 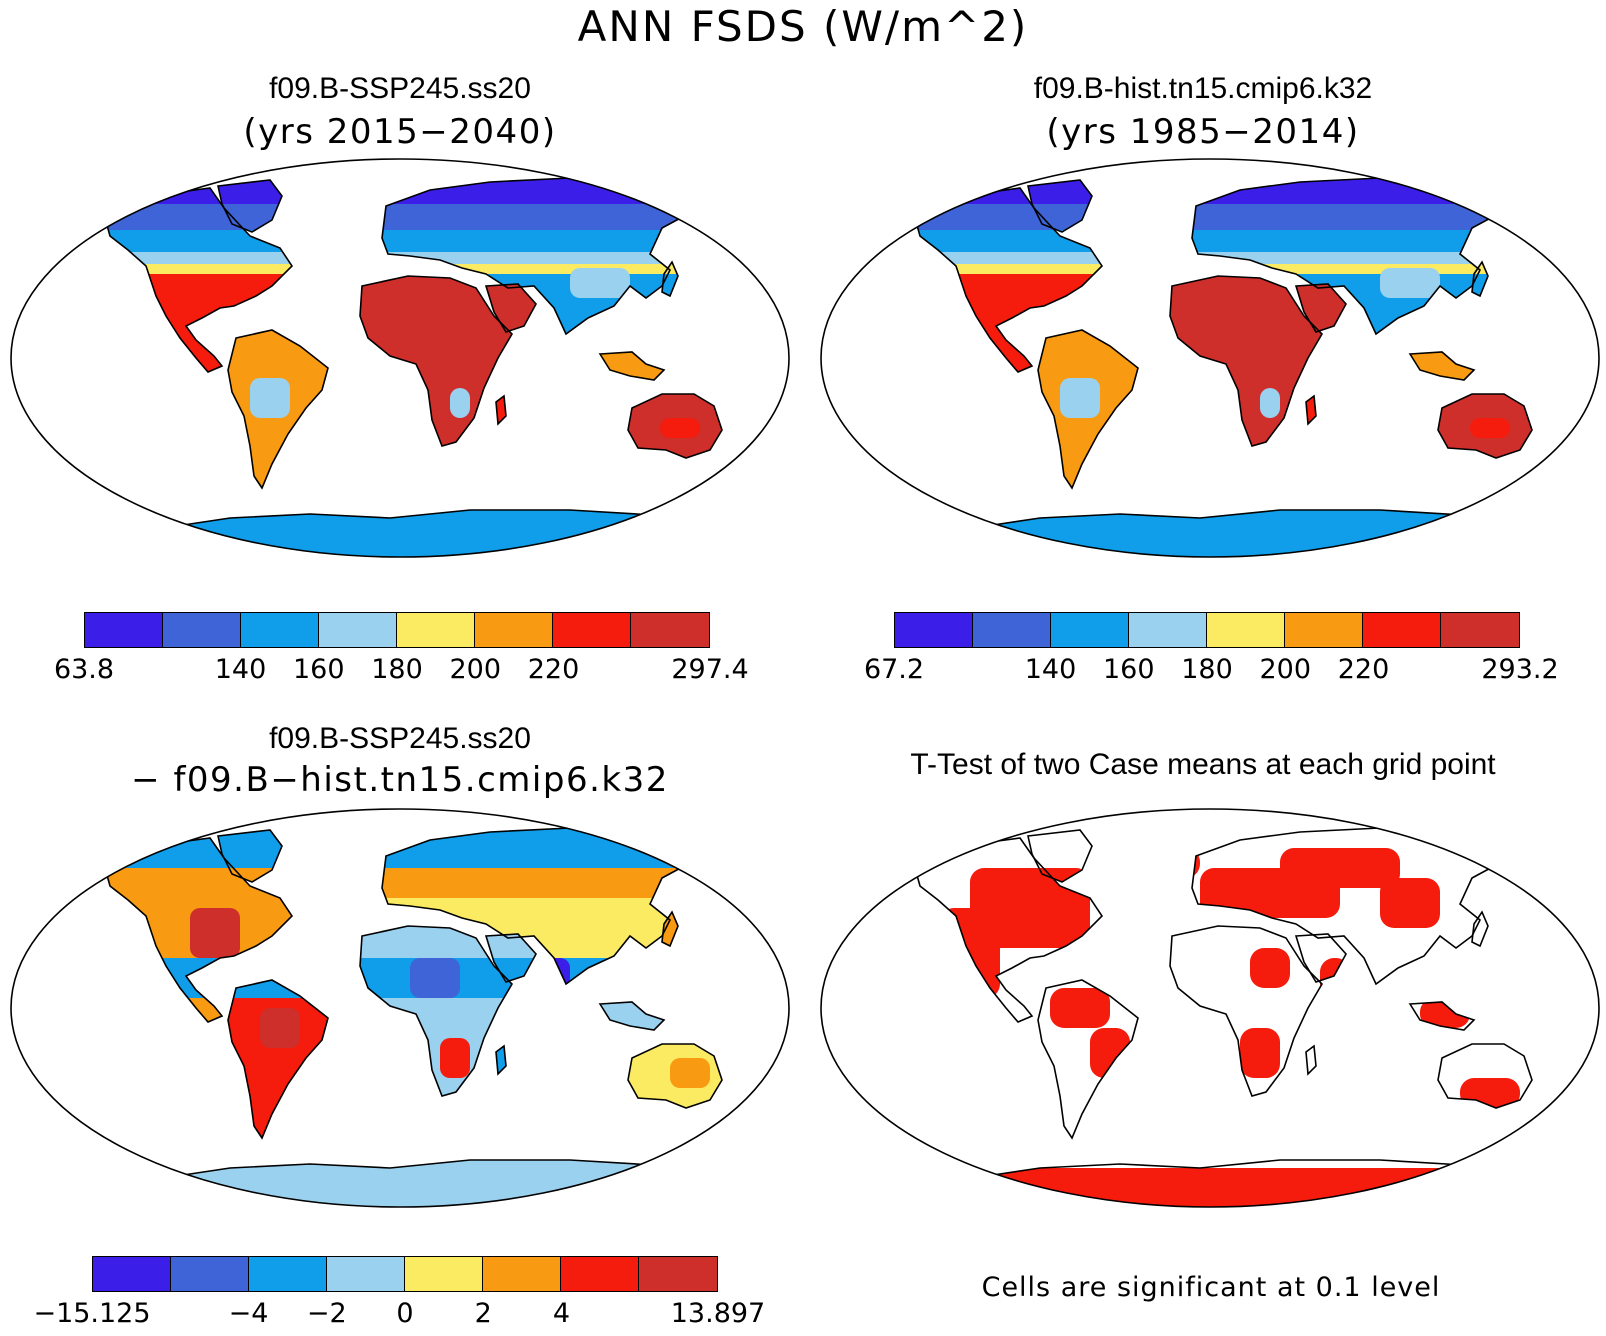 What do you see at coordinates (1050, 669) in the screenshot?
I see `colorbar-case2-tick-label: 140` at bounding box center [1050, 669].